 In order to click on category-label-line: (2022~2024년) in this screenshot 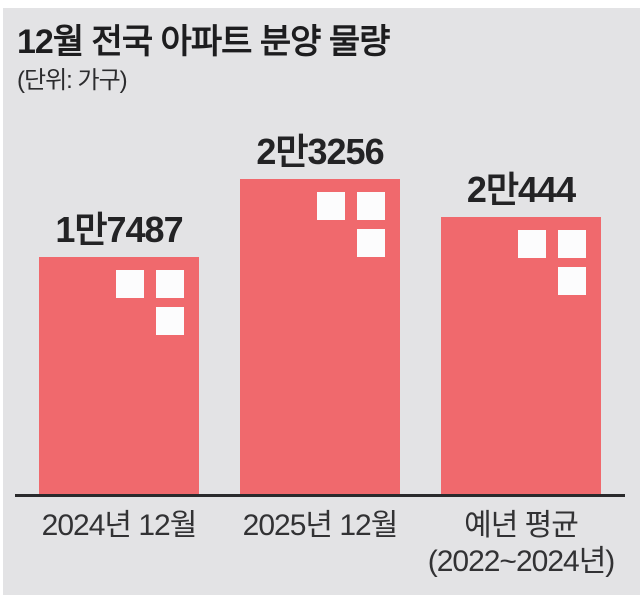, I will do `click(521, 561)`.